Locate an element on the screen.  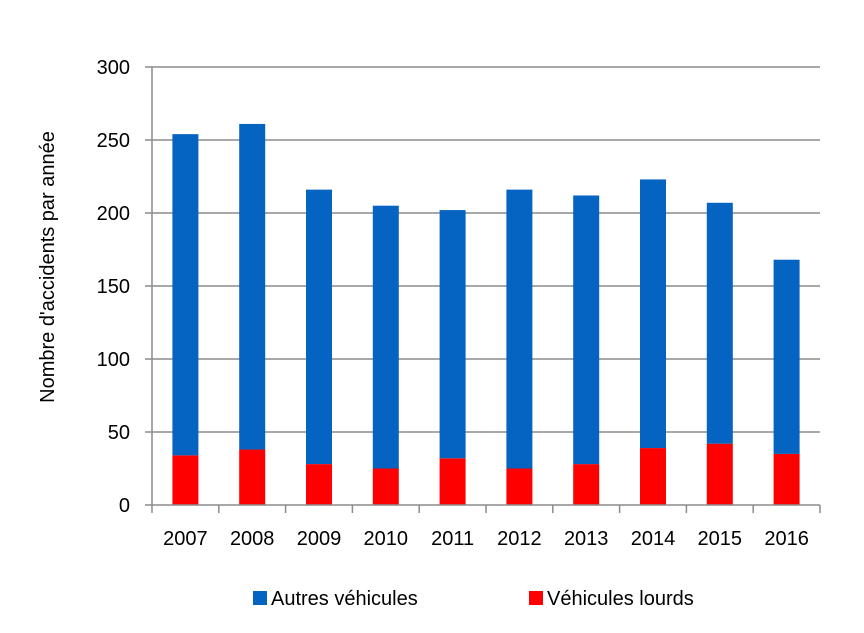
x-tick-label: 2012 is located at coordinates (519, 539).